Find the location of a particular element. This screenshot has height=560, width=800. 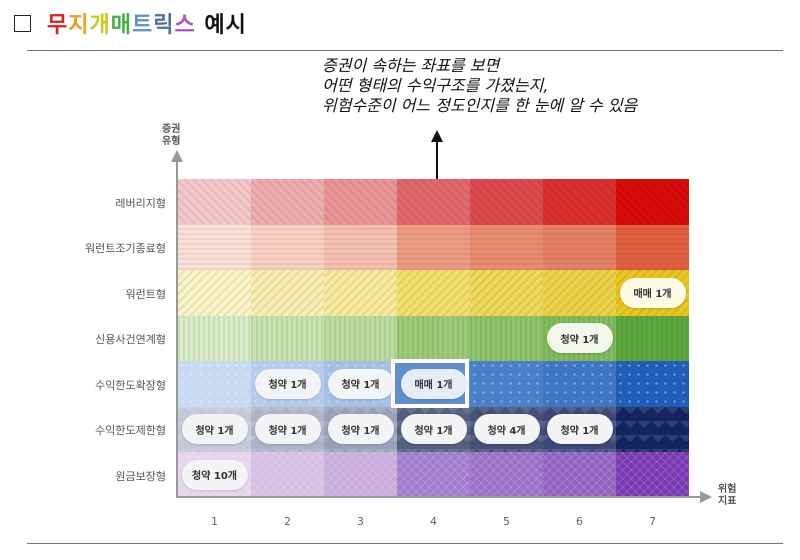

row-label: 수익한도제한형 is located at coordinates (130, 431).